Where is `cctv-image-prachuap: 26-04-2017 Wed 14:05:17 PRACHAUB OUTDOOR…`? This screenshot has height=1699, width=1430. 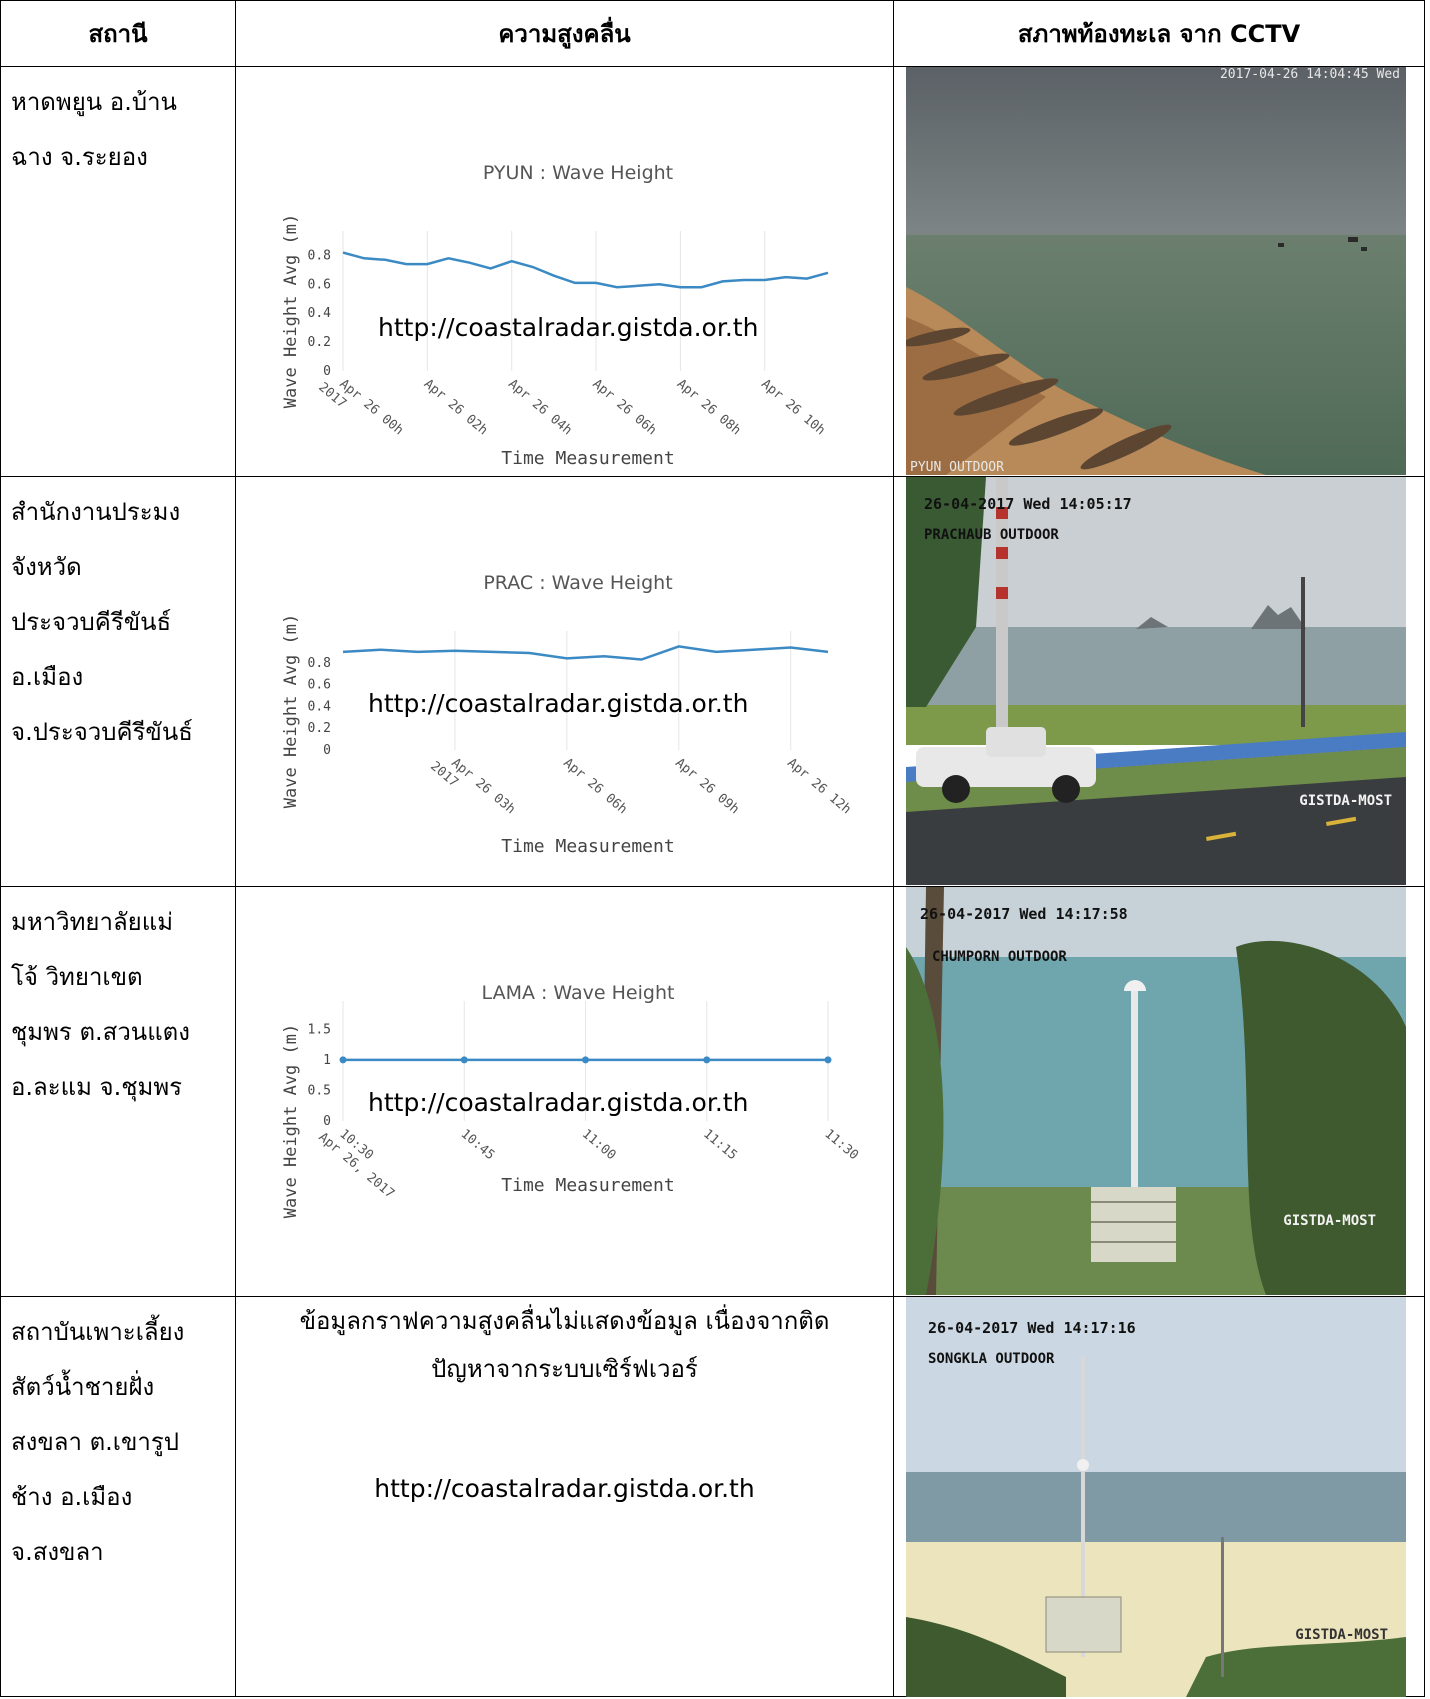
cctv-image-prachuap: 26-04-2017 Wed 14:05:17 PRACHAUB OUTDOOR… is located at coordinates (1156, 681).